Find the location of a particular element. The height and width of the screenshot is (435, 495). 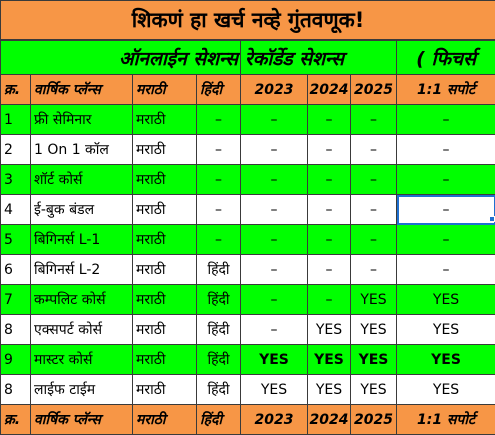

cell-no: 4 is located at coordinates (16, 210).